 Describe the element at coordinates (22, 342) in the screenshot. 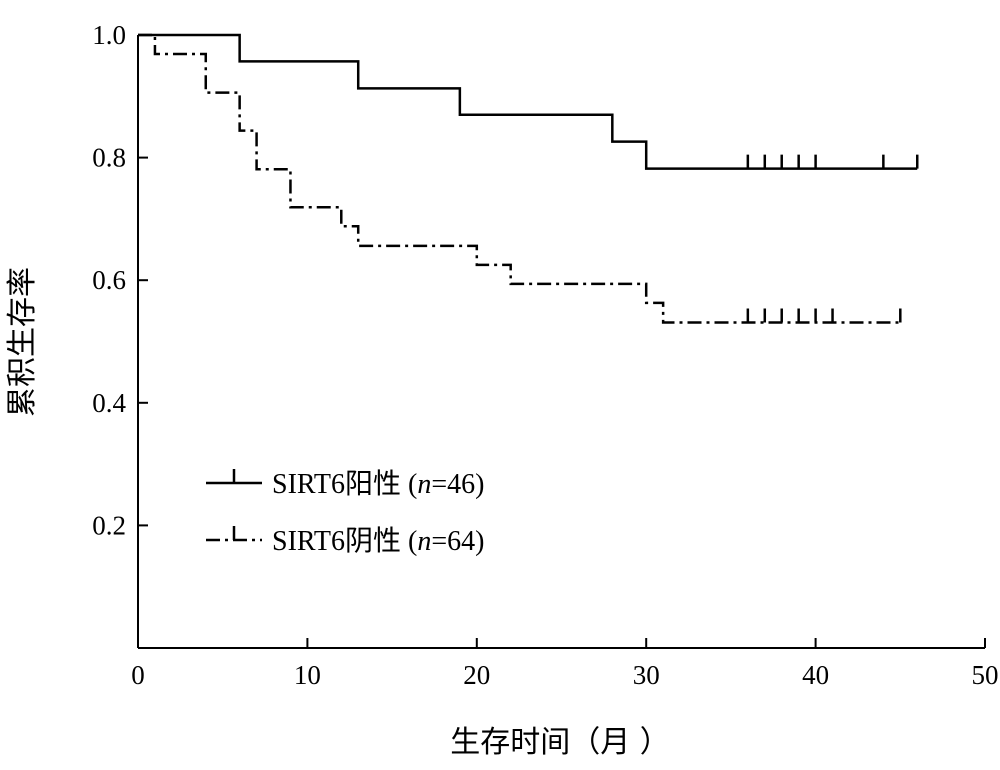

I see `y-axis-title: 累积生存率` at that location.